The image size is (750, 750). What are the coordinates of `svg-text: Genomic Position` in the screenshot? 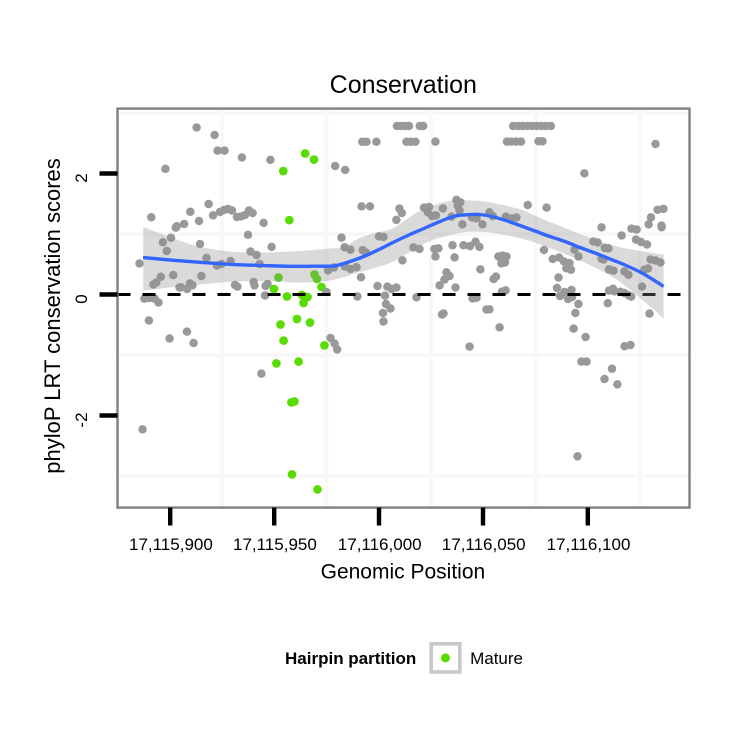 It's located at (403, 572).